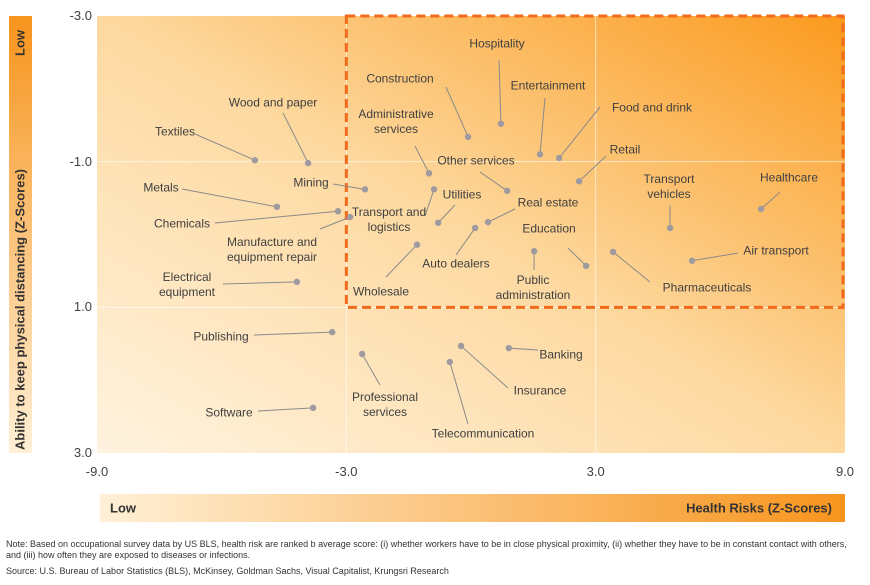 This screenshot has height=585, width=870. I want to click on point-label: Entertainment, so click(548, 85).